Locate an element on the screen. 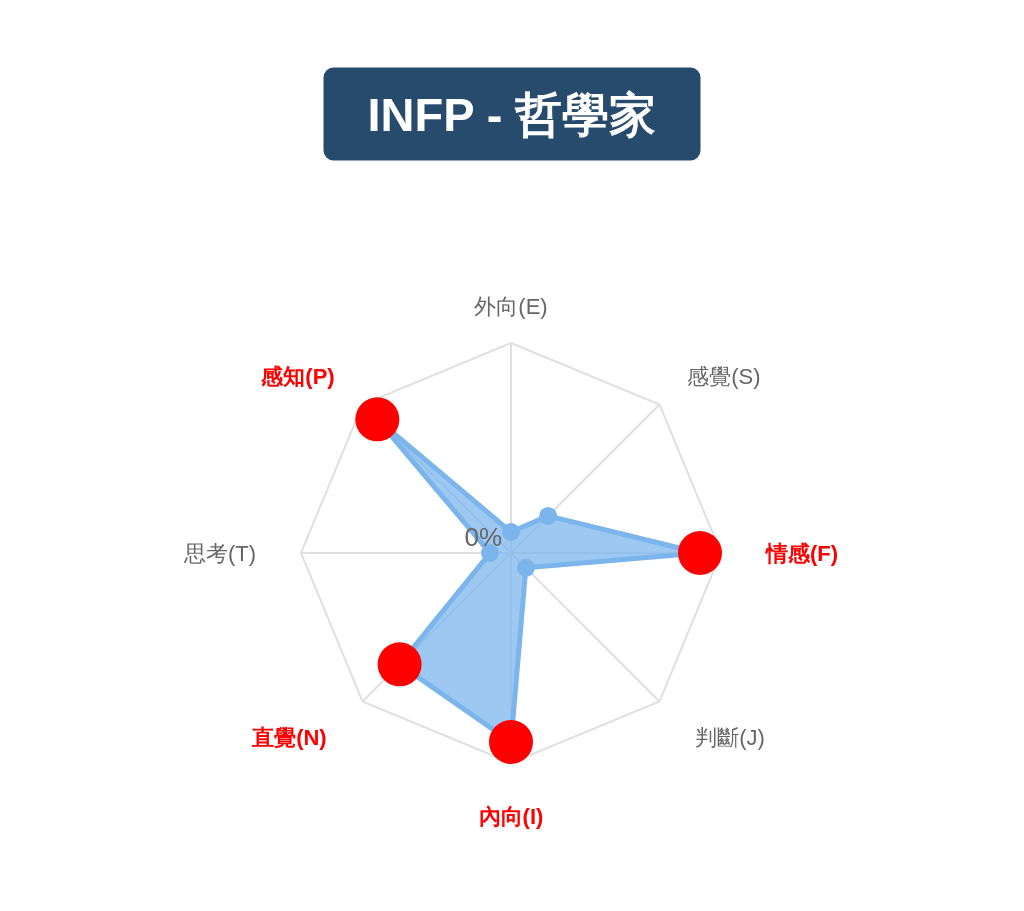 Image resolution: width=1024 pixels, height=911 pixels. category-label: 外向(E) is located at coordinates (511, 306).